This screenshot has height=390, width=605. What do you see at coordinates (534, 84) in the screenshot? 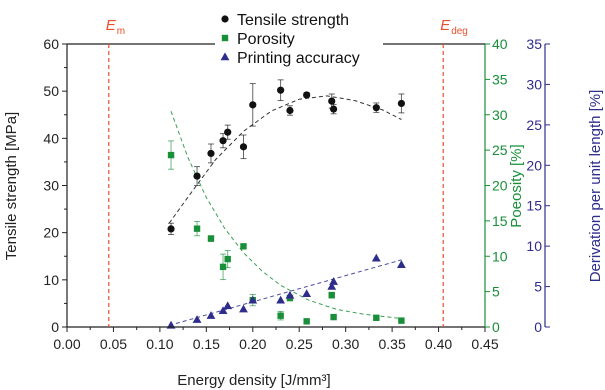
I see `y-right-deviation-tick-label: 30` at bounding box center [534, 84].